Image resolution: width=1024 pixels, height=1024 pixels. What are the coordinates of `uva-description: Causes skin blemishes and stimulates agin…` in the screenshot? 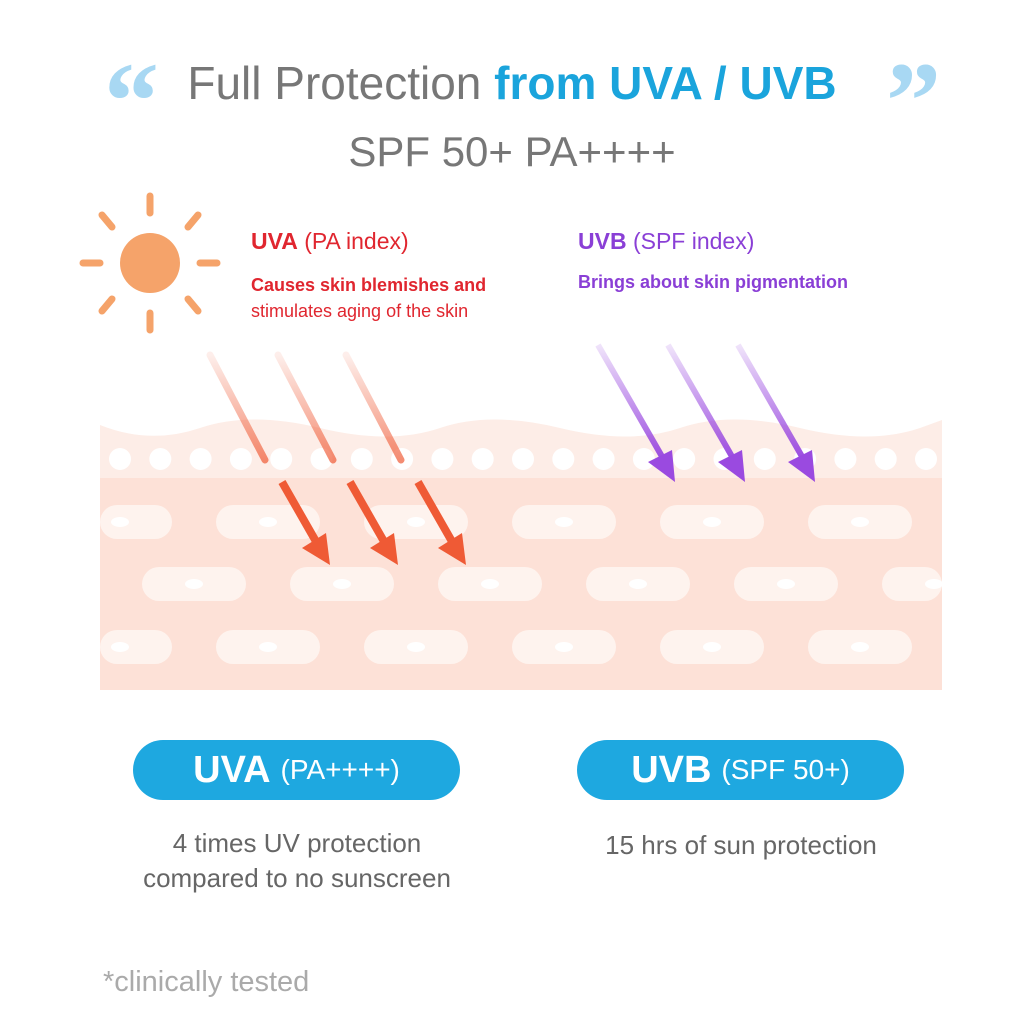 It's located at (369, 298).